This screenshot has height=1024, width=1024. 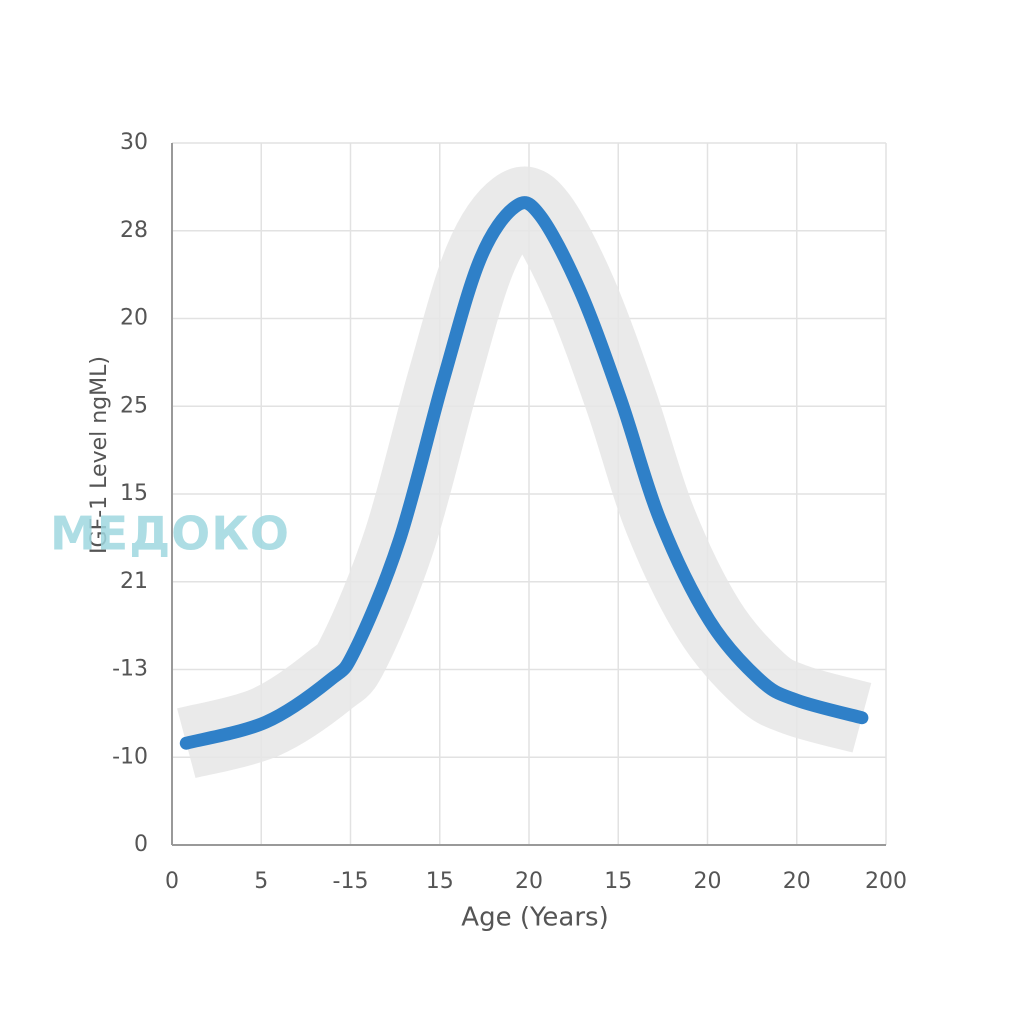 What do you see at coordinates (134, 405) in the screenshot?
I see `y-tick-label: 25` at bounding box center [134, 405].